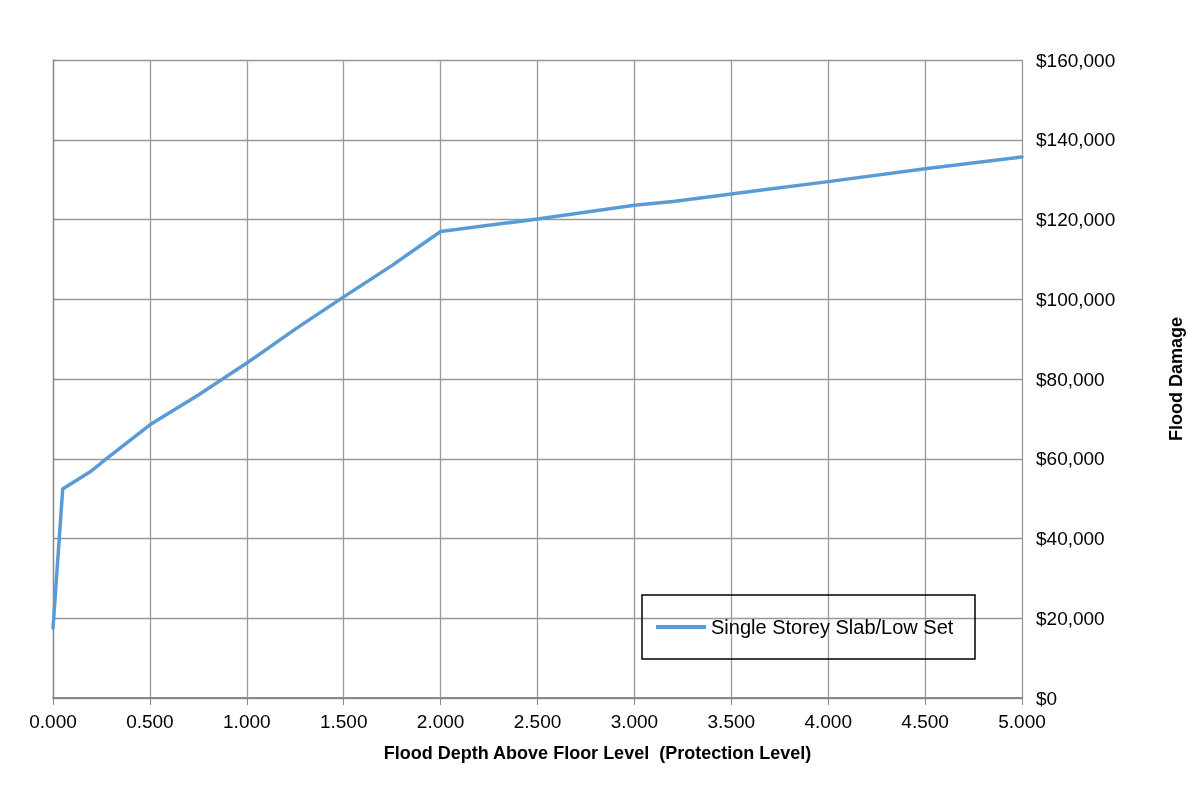  Describe the element at coordinates (537, 721) in the screenshot. I see `x-tick-label: 2.500` at that location.